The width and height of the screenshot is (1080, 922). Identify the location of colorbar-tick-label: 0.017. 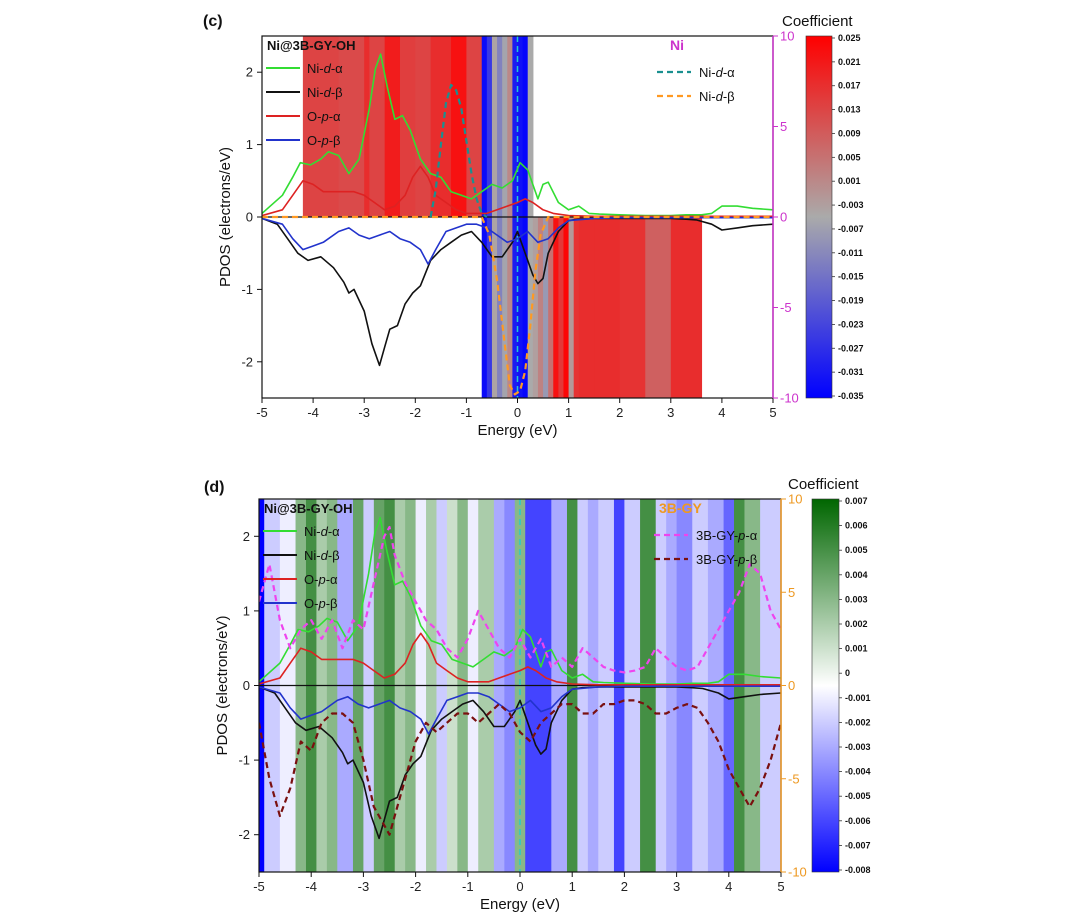
(849, 86).